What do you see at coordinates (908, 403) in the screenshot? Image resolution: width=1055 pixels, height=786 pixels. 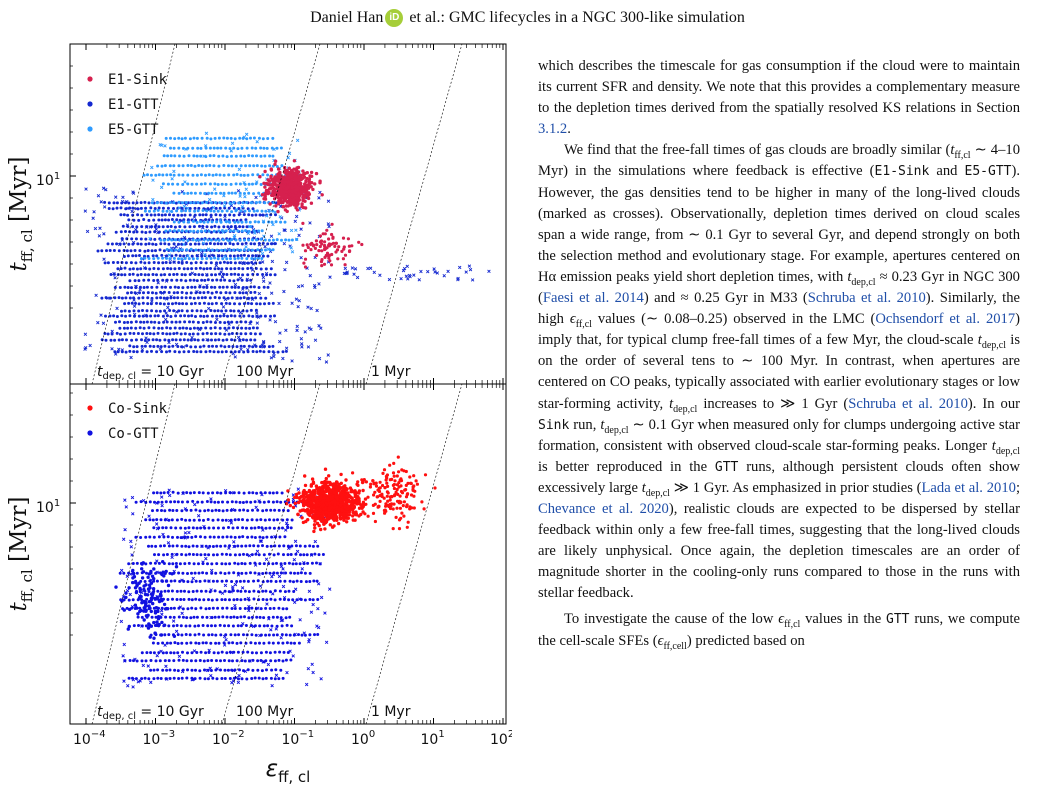 I see `citation-schruba-2: Schruba et al. 2010` at bounding box center [908, 403].